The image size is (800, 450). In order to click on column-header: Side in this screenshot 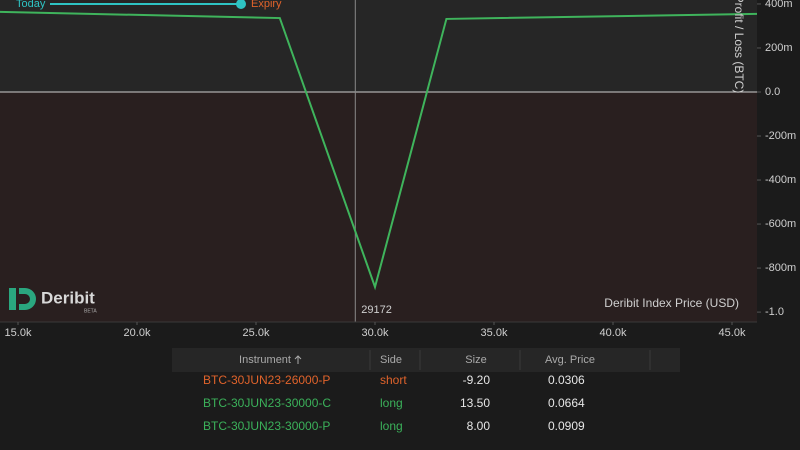, I will do `click(391, 360)`.